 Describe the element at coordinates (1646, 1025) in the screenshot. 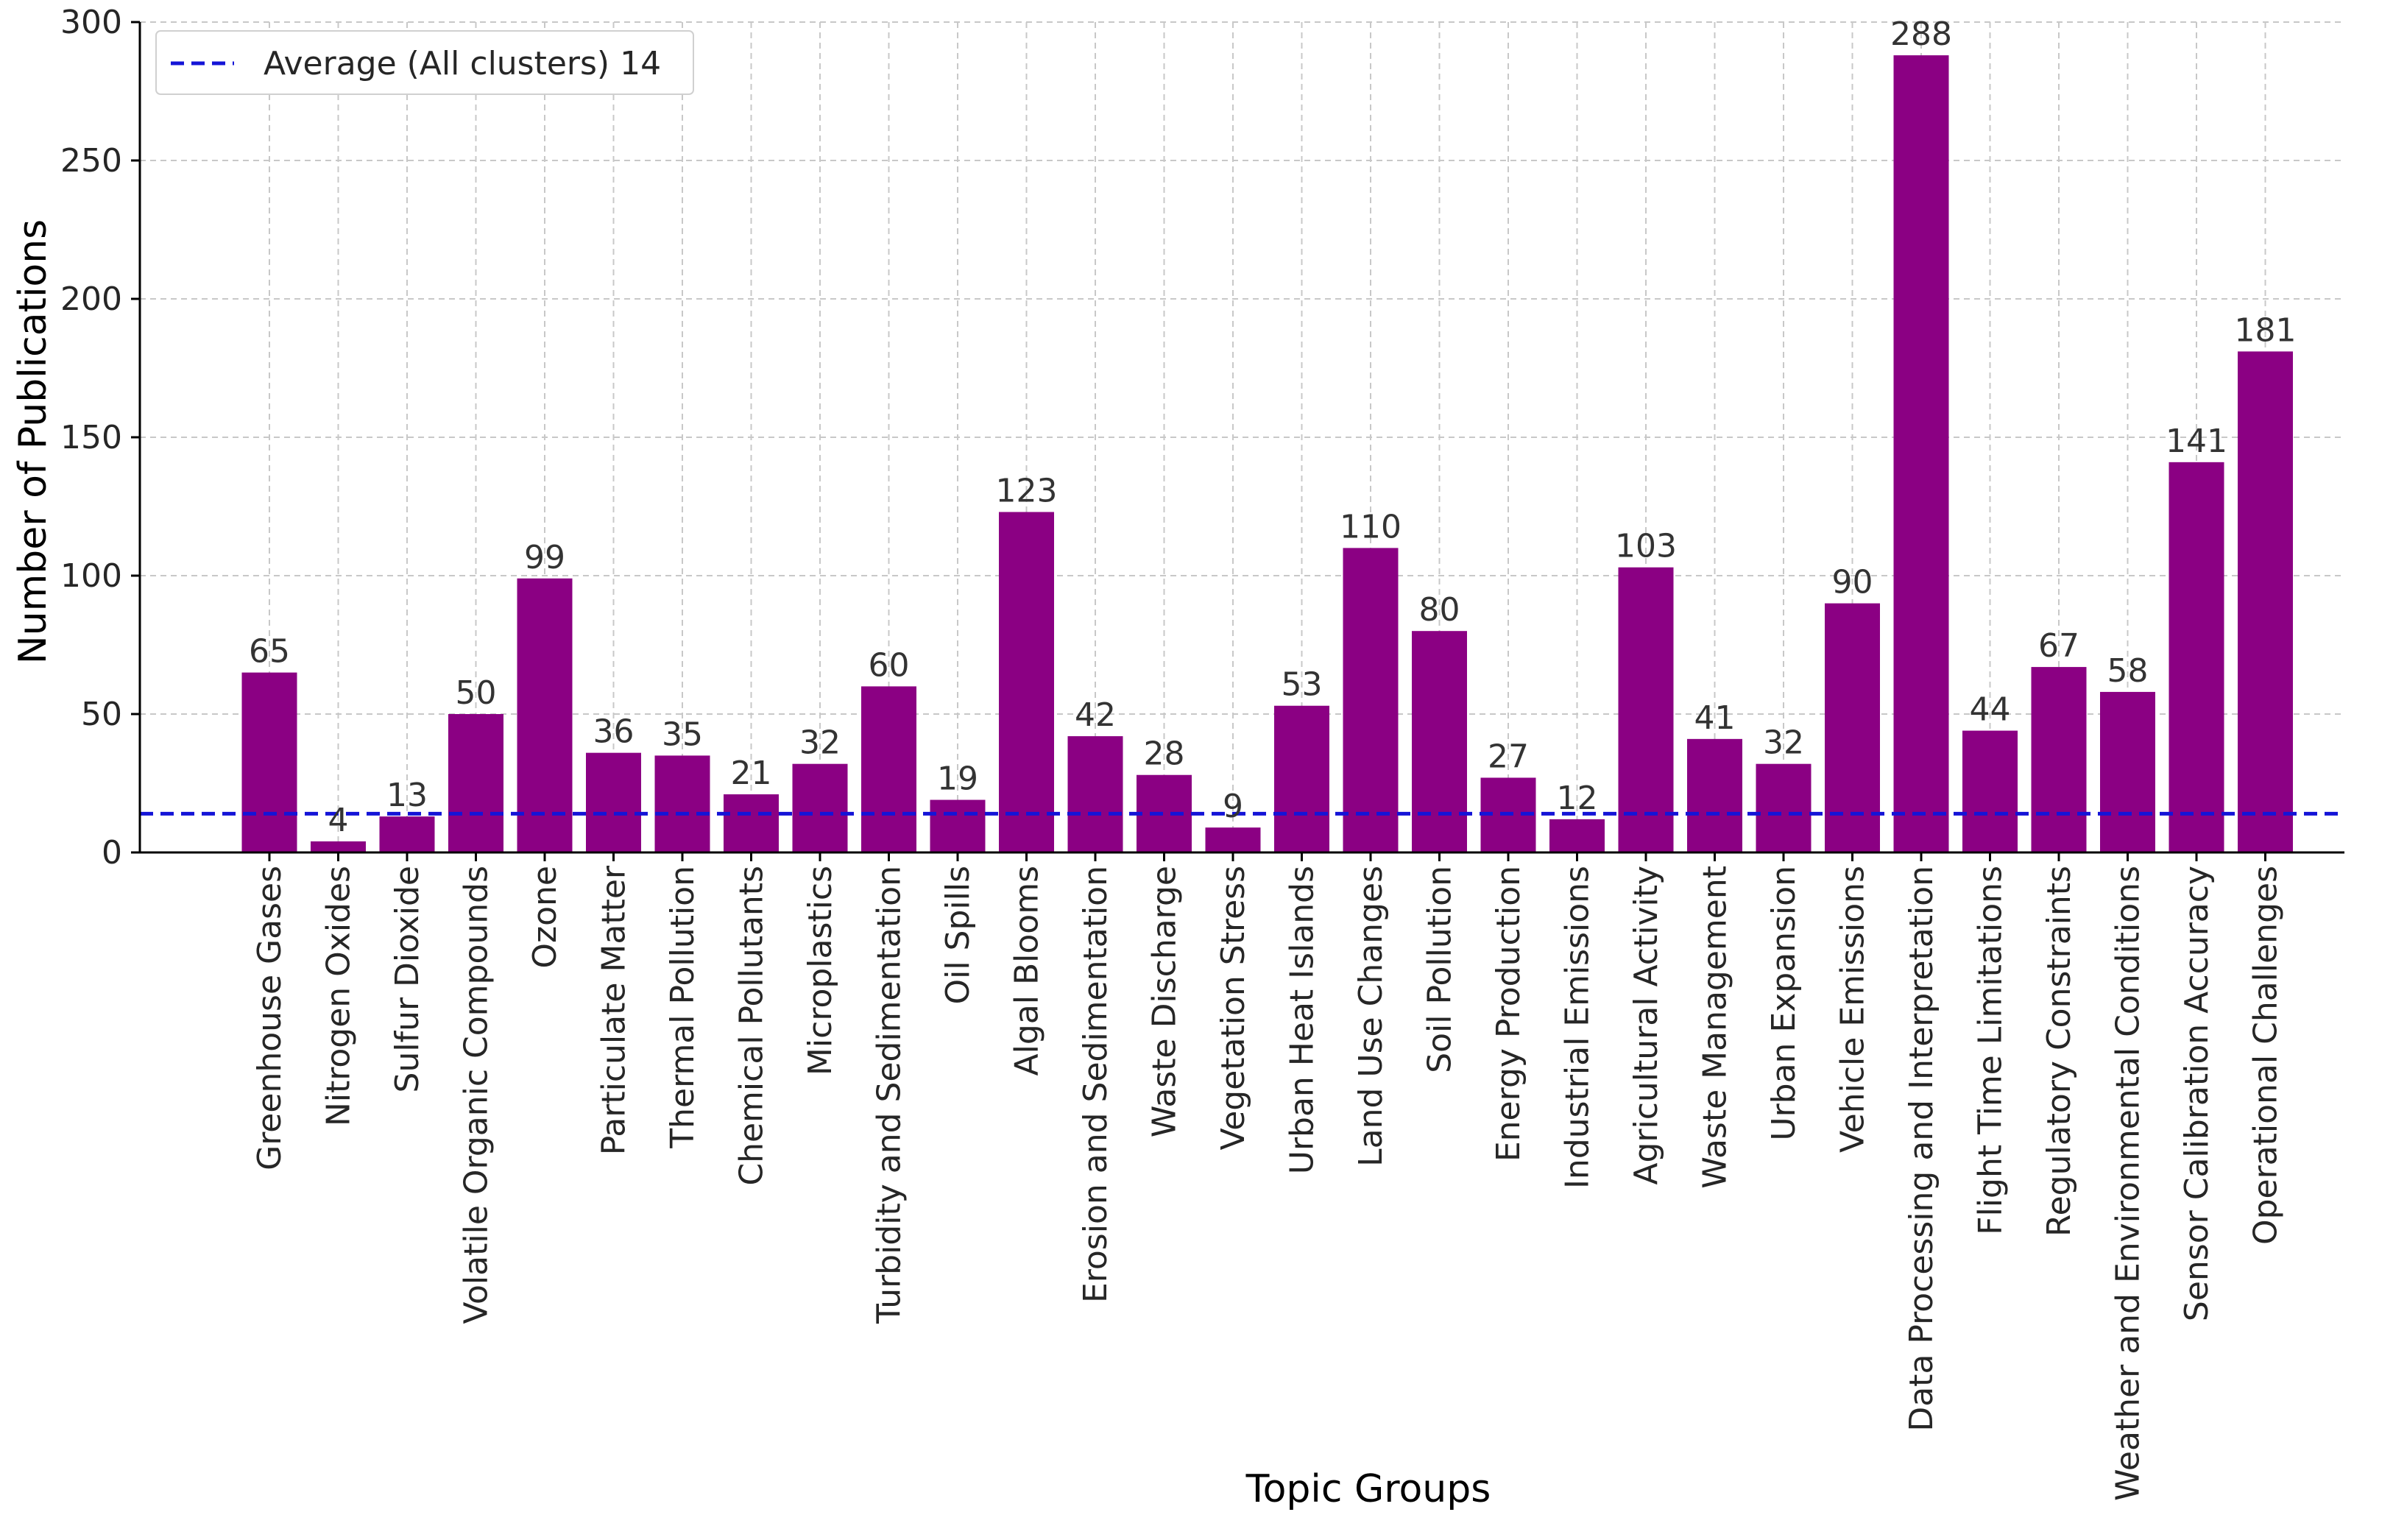

I see `x-tick-label: Agricultural Activity` at that location.